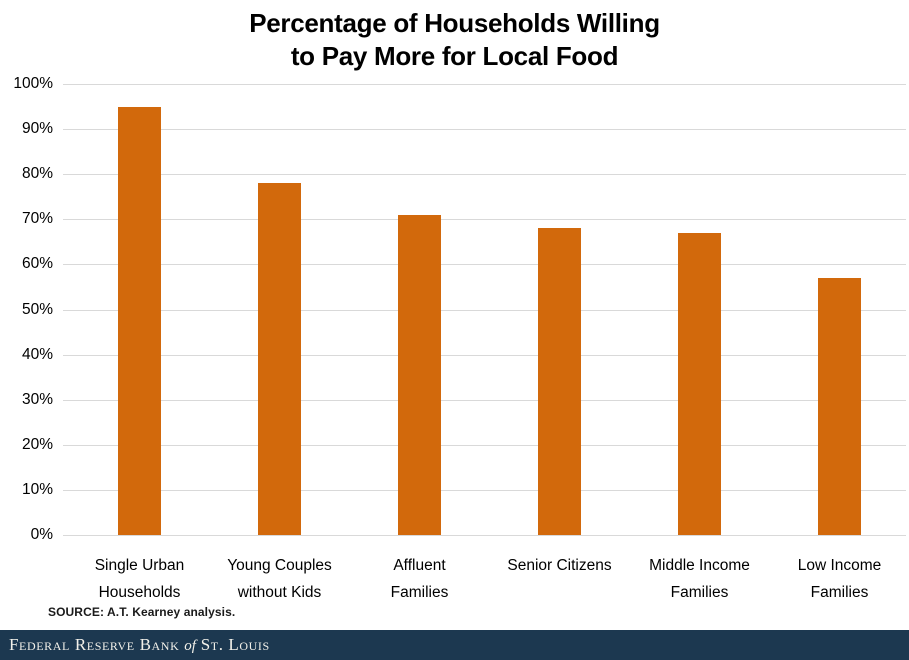  Describe the element at coordinates (190, 646) in the screenshot. I see `footer-logo-of: of` at that location.